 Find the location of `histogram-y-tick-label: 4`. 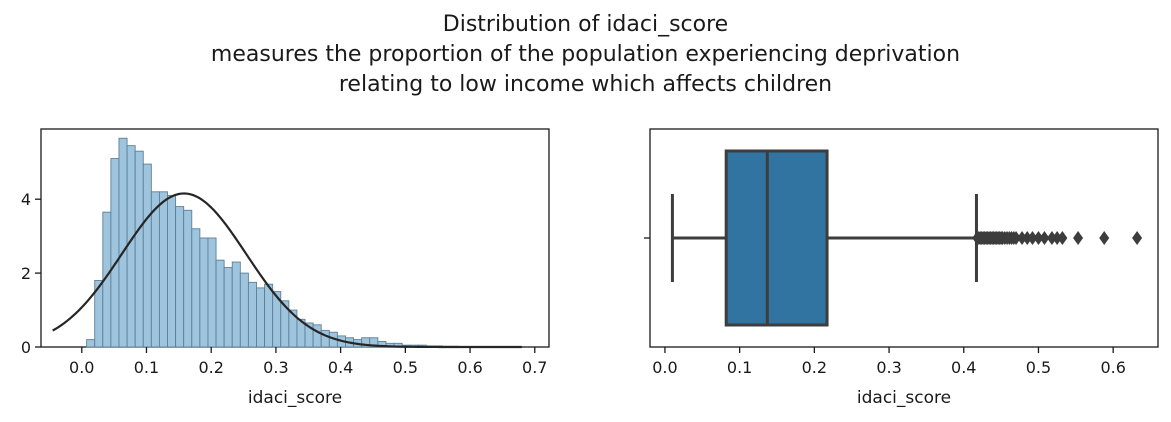

histogram-y-tick-label: 4 is located at coordinates (26, 199).